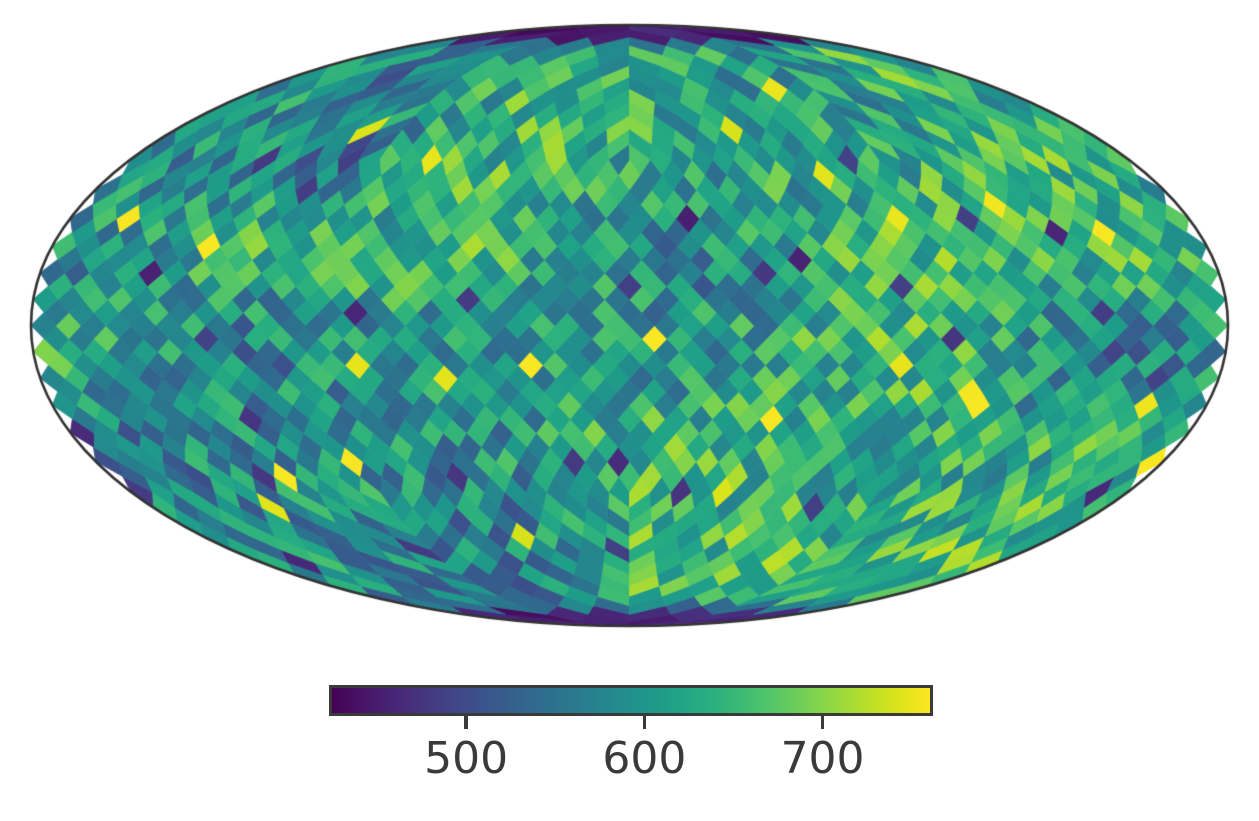 The image size is (1259, 821). What do you see at coordinates (631, 700) in the screenshot?
I see `colorbar-gradient-bar` at bounding box center [631, 700].